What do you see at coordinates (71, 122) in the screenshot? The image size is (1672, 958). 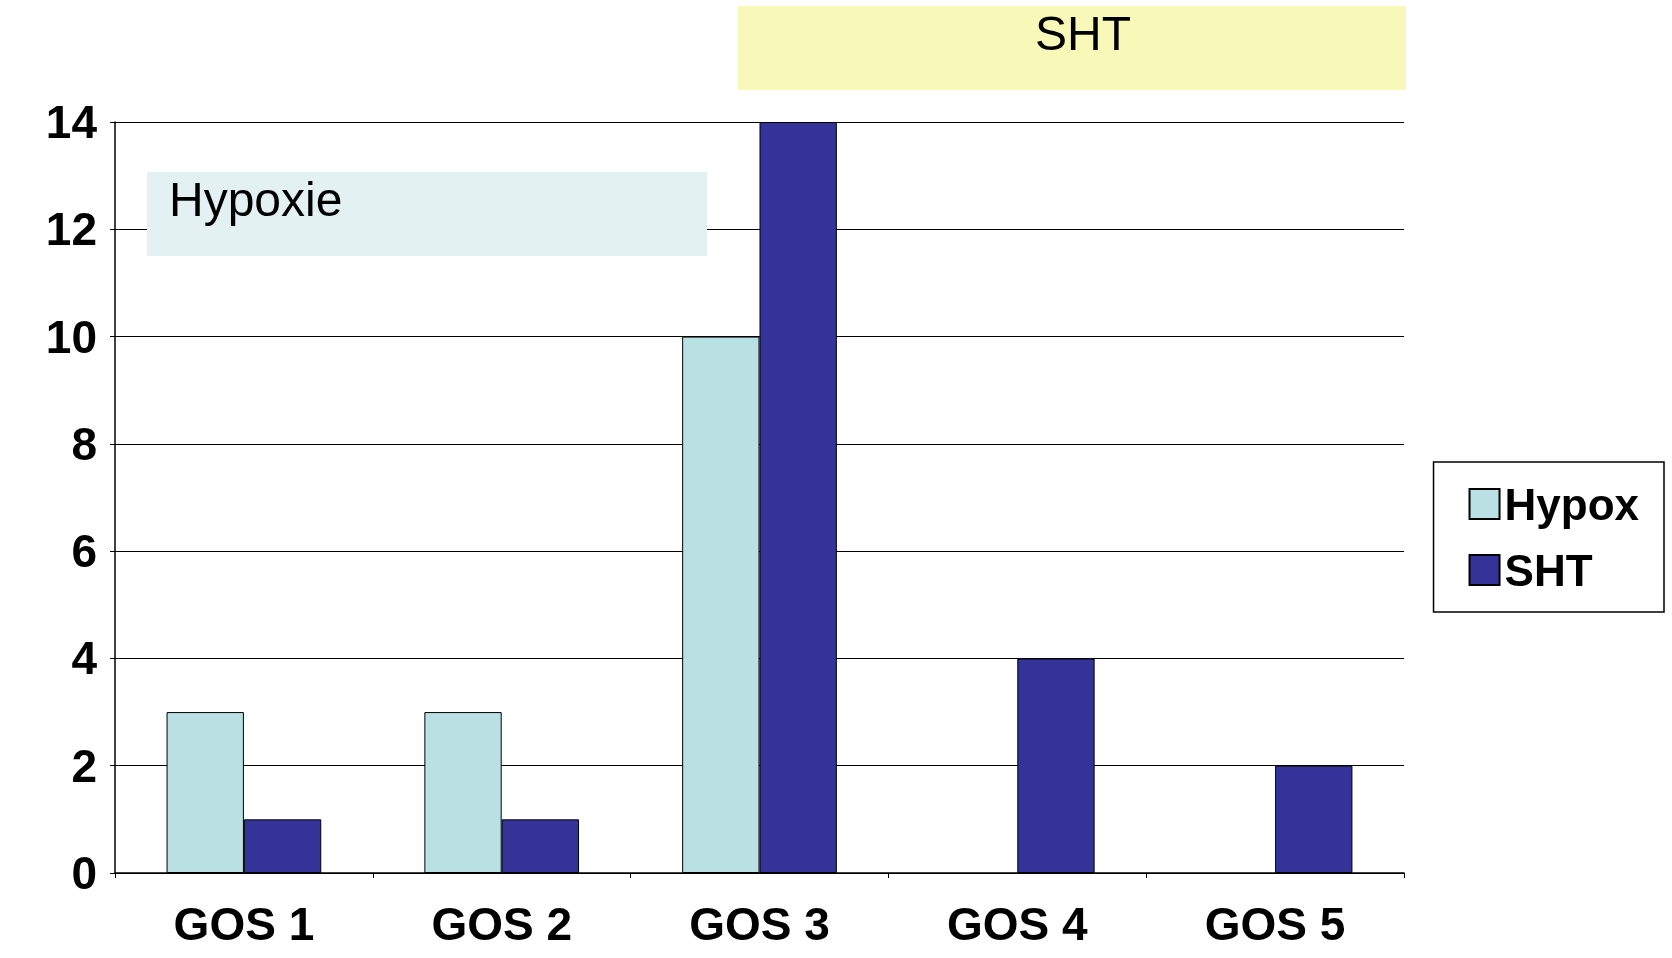 I see `y-tick-label: 14` at bounding box center [71, 122].